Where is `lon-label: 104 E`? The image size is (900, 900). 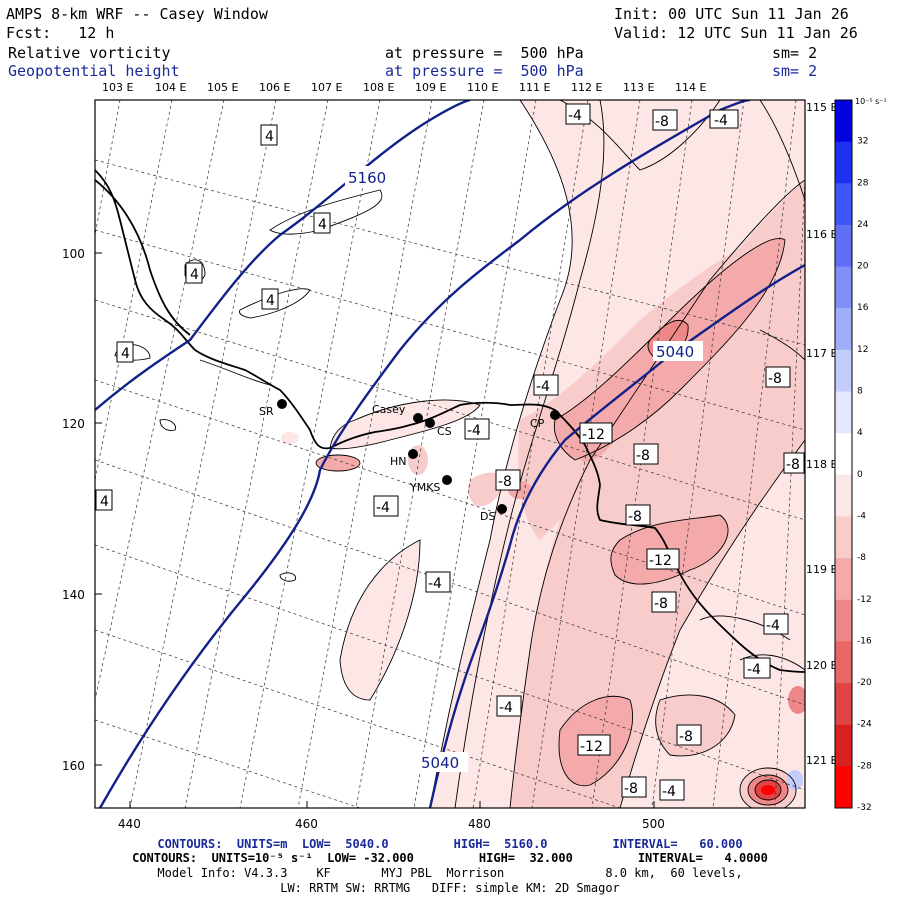 lon-label: 104 E is located at coordinates (170, 87).